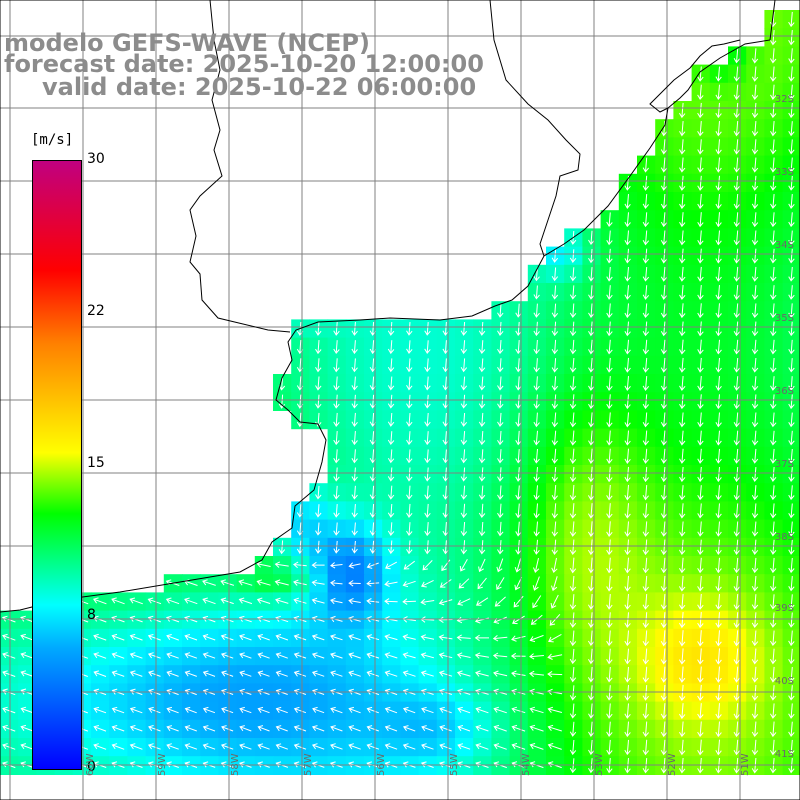  Describe the element at coordinates (599, 764) in the screenshot. I see `lon-label-53w: 53W` at that location.